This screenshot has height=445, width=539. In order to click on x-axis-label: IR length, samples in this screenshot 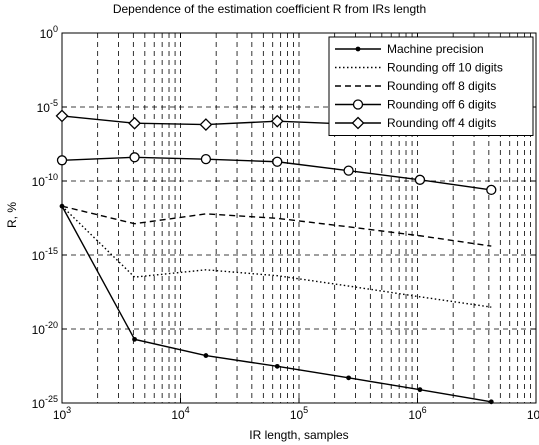, I will do `click(299, 435)`.